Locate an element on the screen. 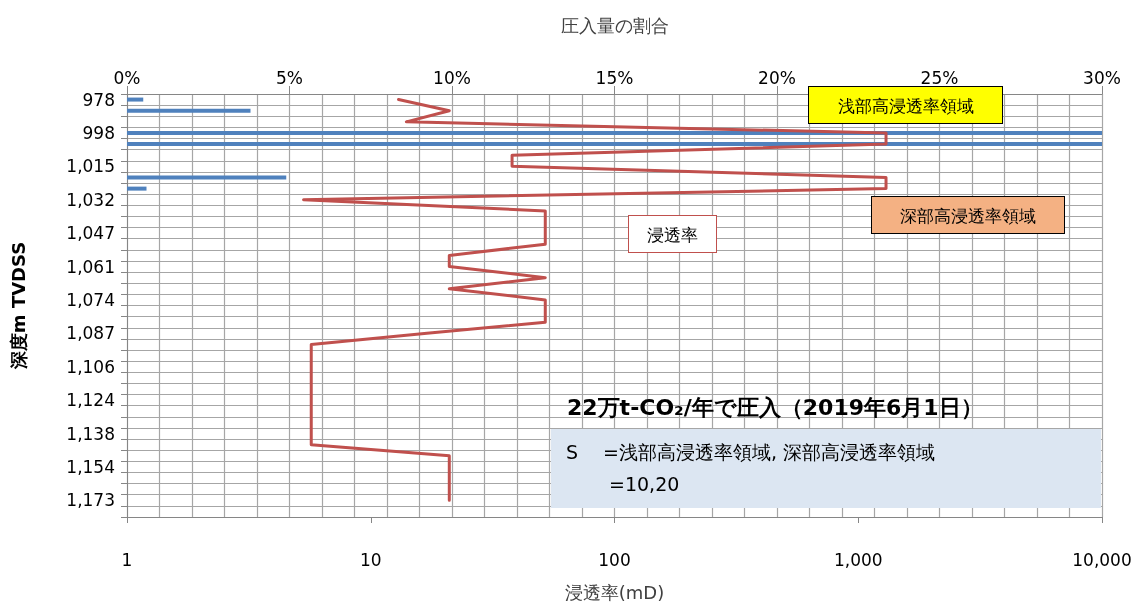 Image resolution: width=1137 pixels, height=606 pixels. y-tick-label: 978 is located at coordinates (98, 99).